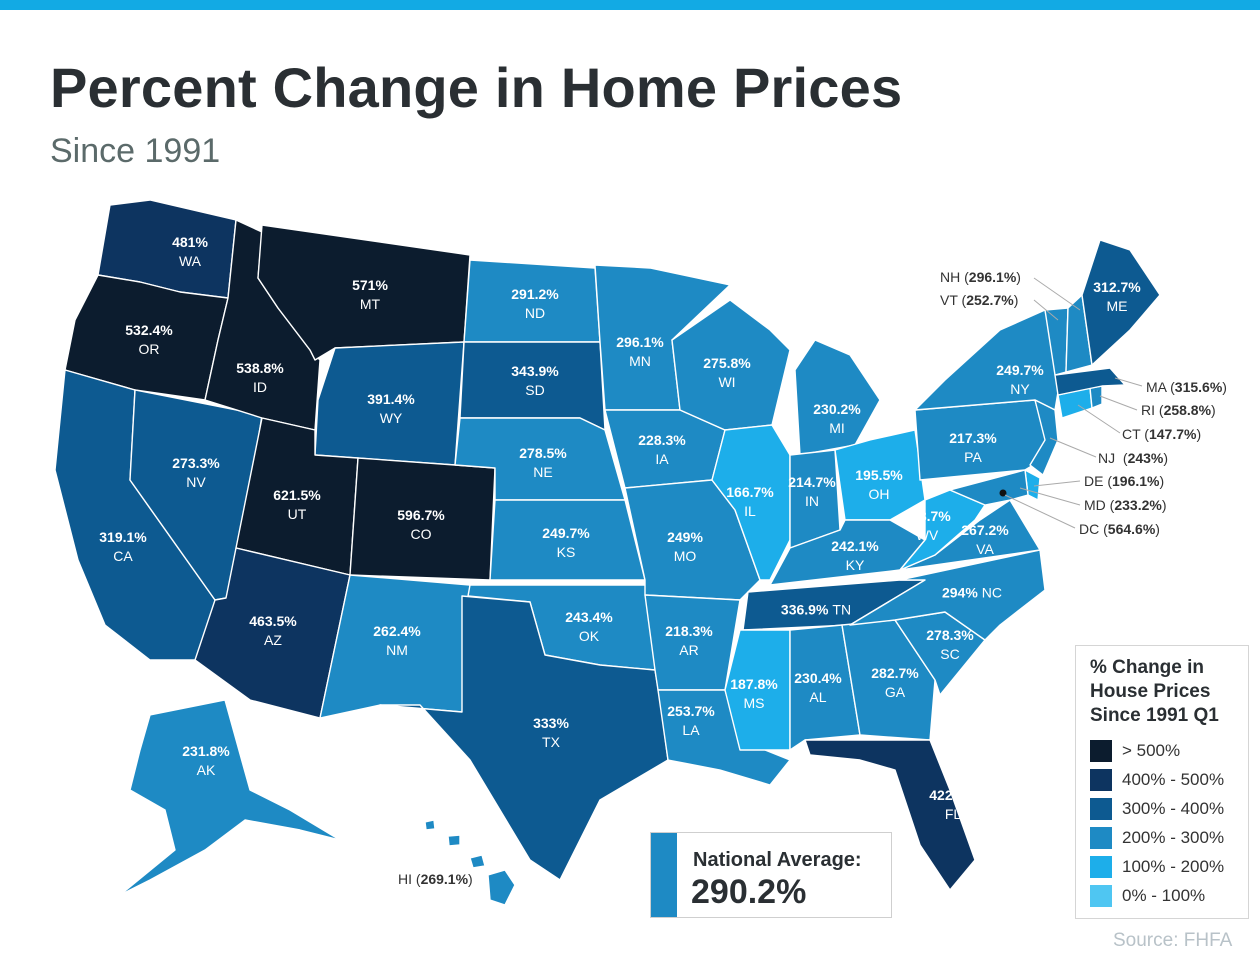  I want to click on leader-ct, so click(1099, 419).